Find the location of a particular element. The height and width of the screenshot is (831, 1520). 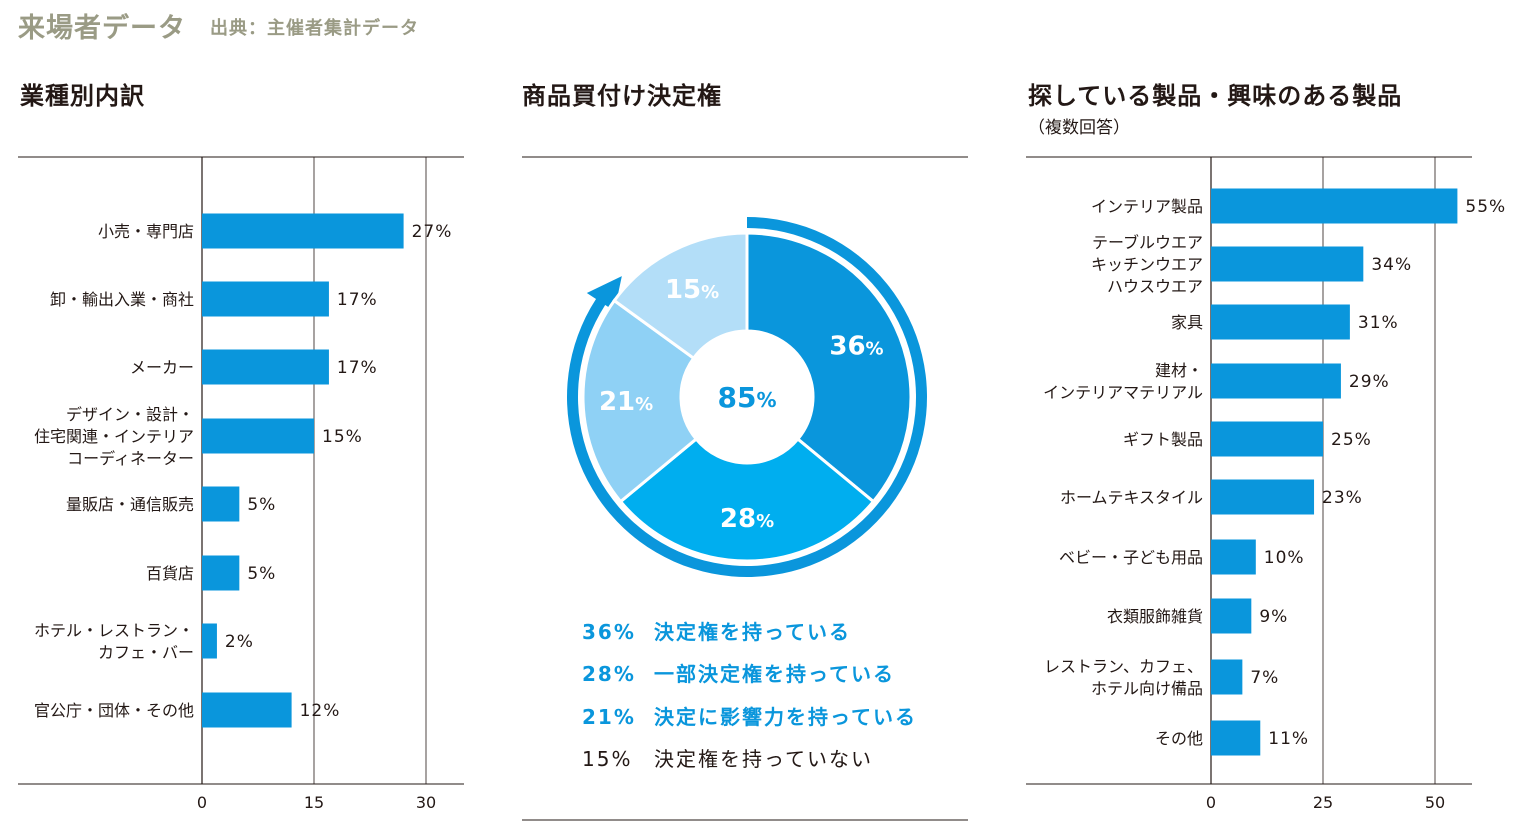

category-label: 小売・専門店 is located at coordinates (146, 231).